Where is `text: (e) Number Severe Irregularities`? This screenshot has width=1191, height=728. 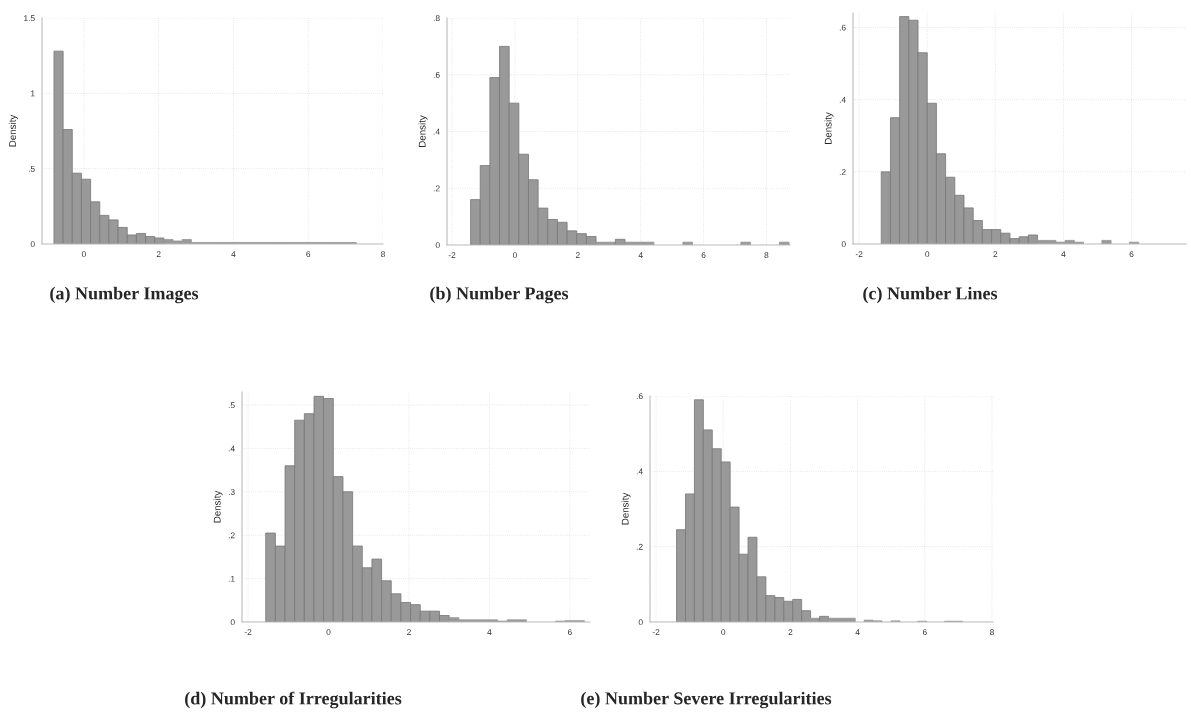 text: (e) Number Severe Irregularities is located at coordinates (706, 700).